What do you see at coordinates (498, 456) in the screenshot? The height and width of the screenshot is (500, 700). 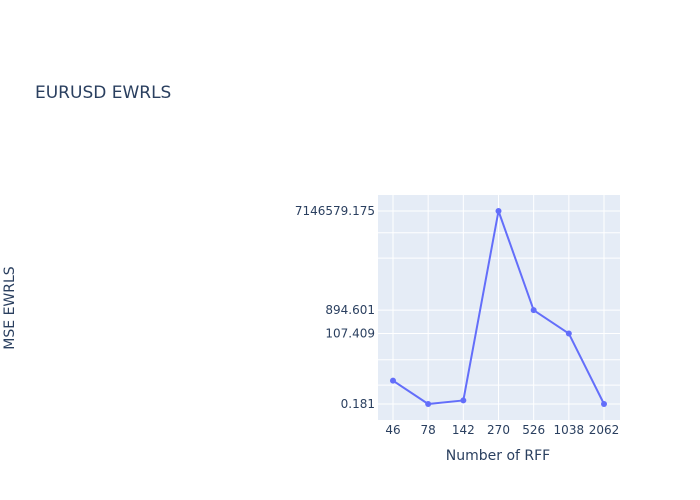 I see `x-axis-title: Number of RFF` at bounding box center [498, 456].